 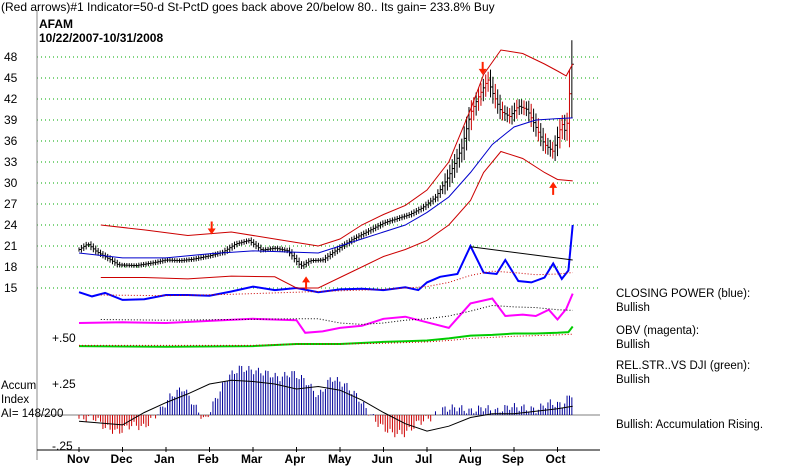 I want to click on accum-tick-label: -.25, so click(x=62, y=446).